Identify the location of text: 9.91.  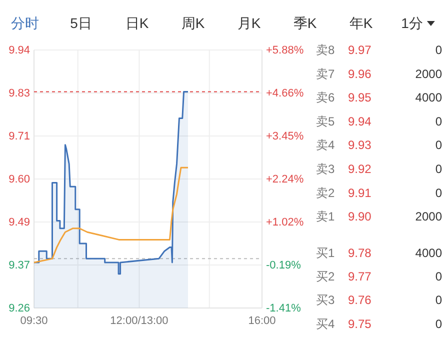
(360, 193).